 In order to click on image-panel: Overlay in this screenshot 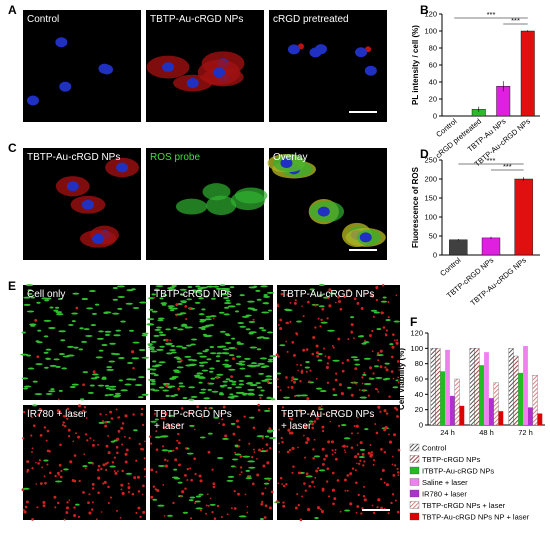, I will do `click(327, 204)`.